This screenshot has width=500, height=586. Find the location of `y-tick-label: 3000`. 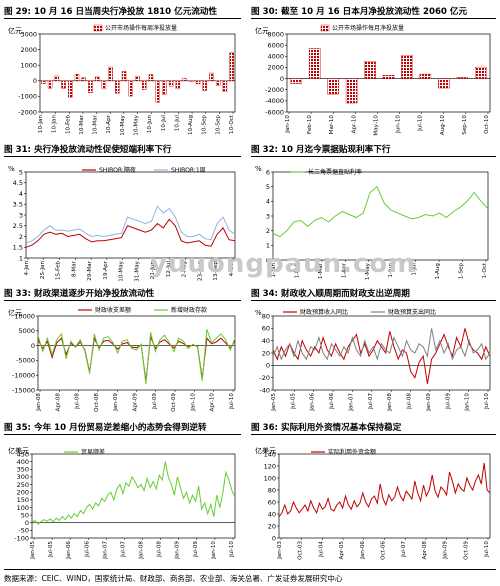

y-tick-label: 3000 is located at coordinates (28, 34).